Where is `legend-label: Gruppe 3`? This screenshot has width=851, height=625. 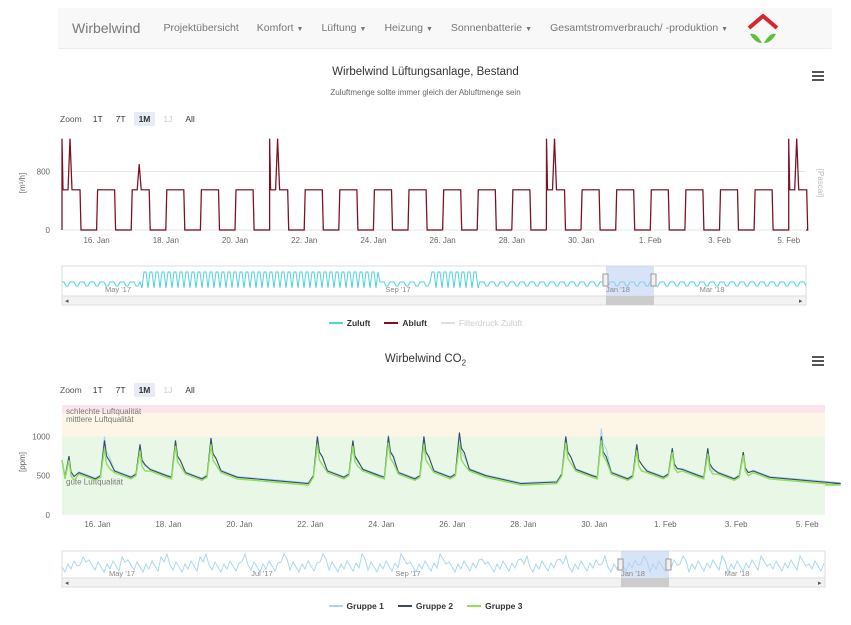 legend-label: Gruppe 3 is located at coordinates (504, 606).